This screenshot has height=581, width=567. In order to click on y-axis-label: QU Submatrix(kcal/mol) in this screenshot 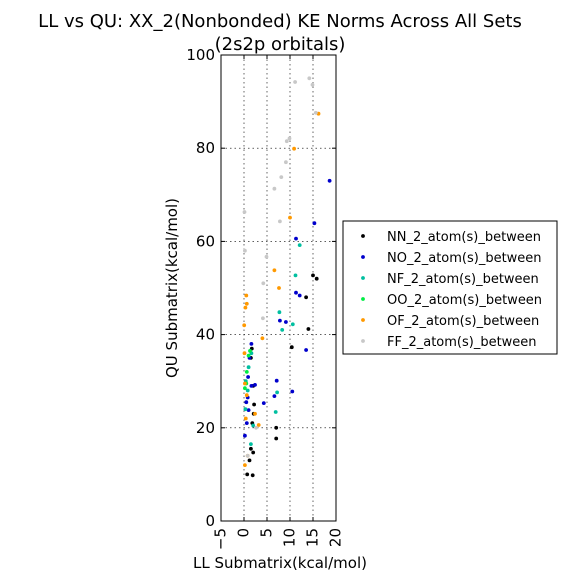, I will do `click(172, 288)`.